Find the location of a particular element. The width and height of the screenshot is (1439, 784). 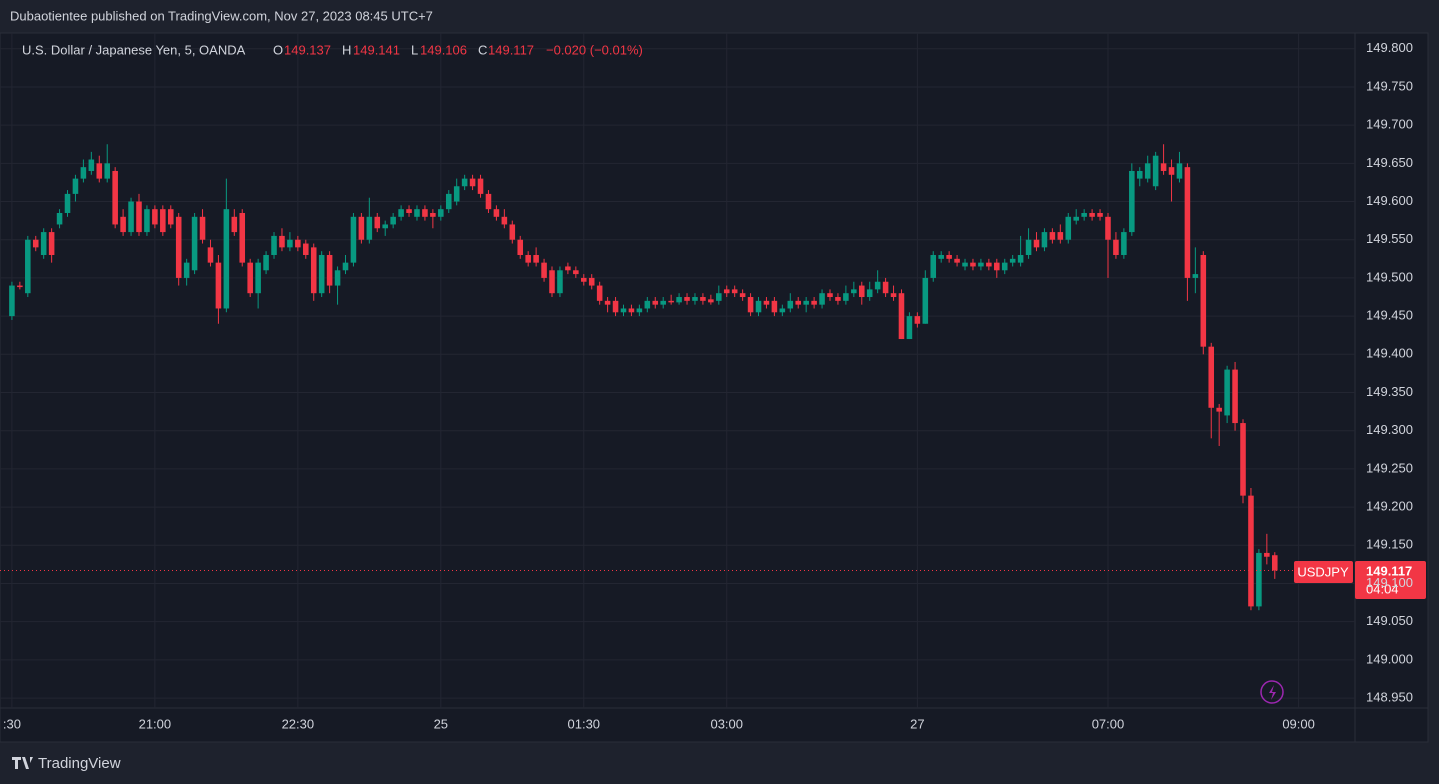

x-tick-label: 01:30 is located at coordinates (584, 723).